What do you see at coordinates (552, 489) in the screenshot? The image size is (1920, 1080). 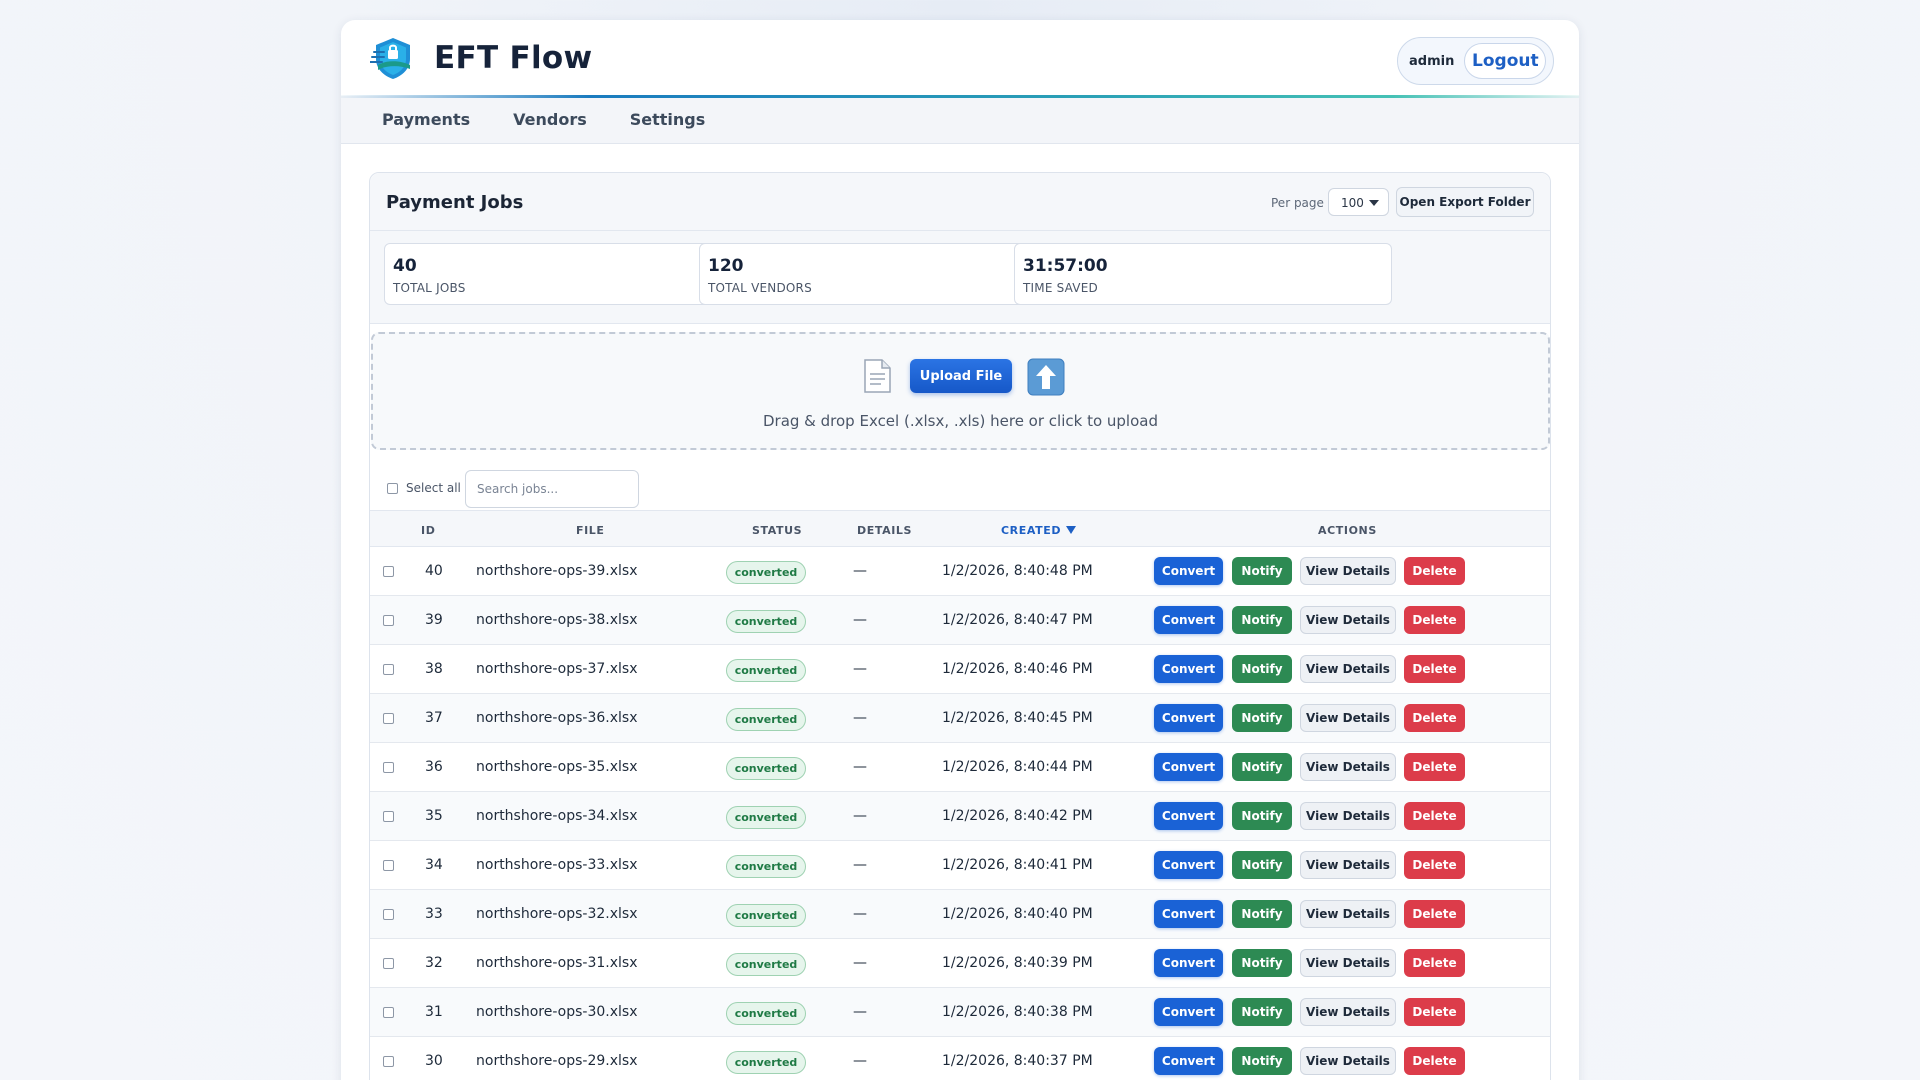 I see `search-input` at bounding box center [552, 489].